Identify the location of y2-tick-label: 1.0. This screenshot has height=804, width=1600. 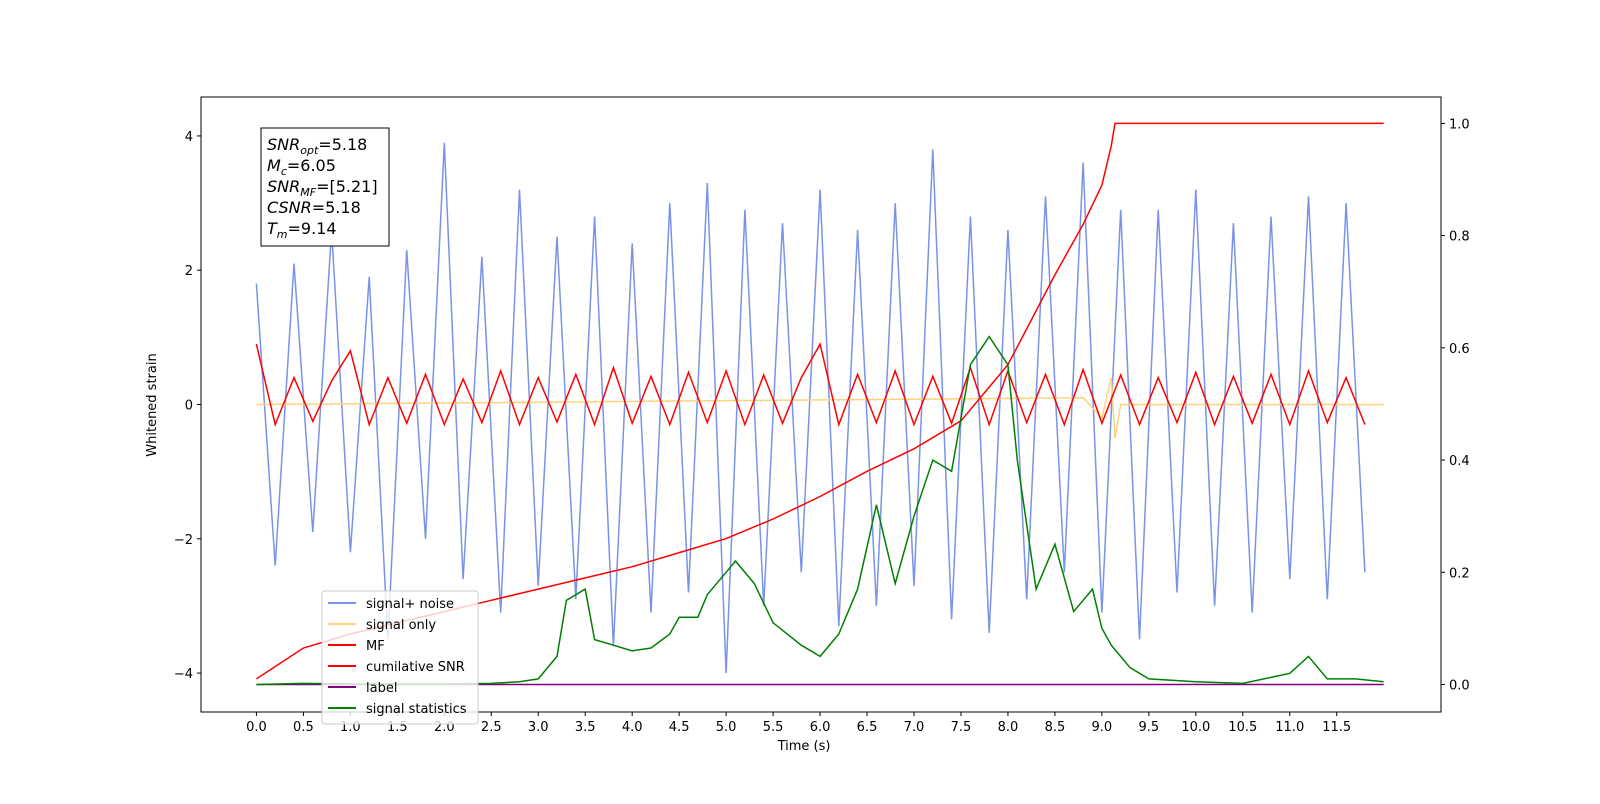
(1459, 124).